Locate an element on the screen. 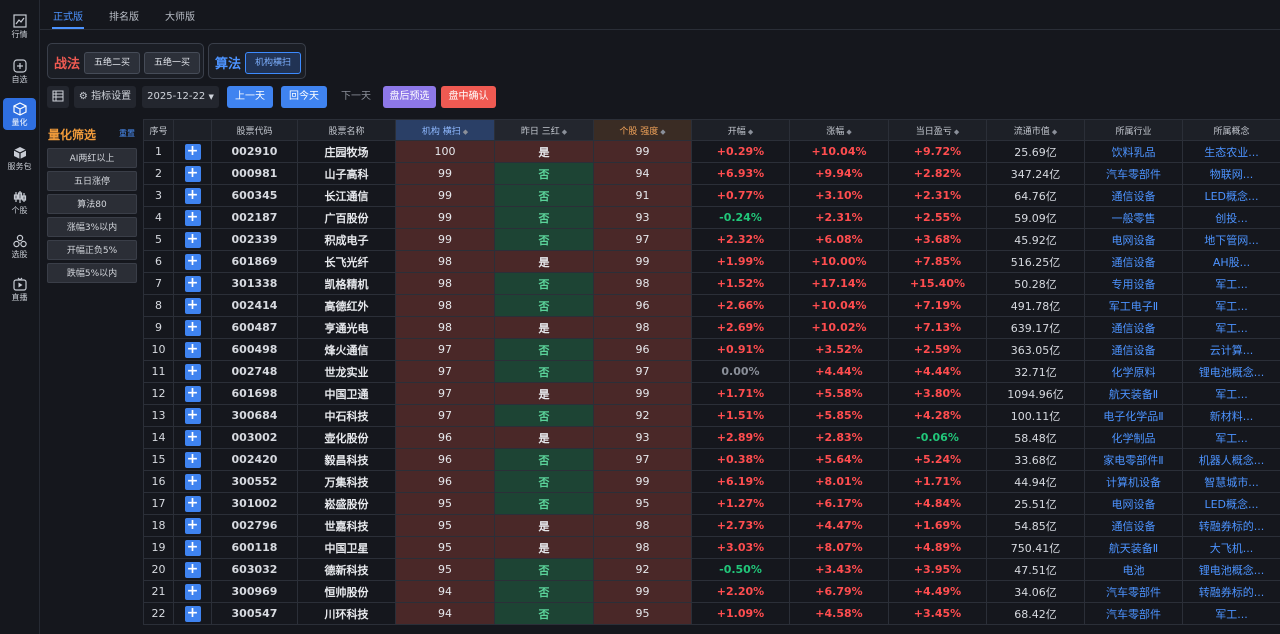 The width and height of the screenshot is (1280, 634). industry: 一般零售 is located at coordinates (1133, 217).